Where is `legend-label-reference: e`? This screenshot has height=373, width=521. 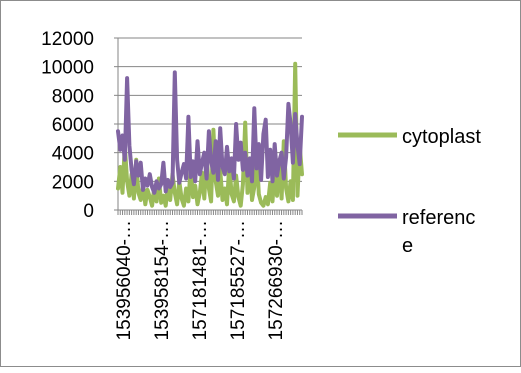 legend-label-reference: e is located at coordinates (407, 246).